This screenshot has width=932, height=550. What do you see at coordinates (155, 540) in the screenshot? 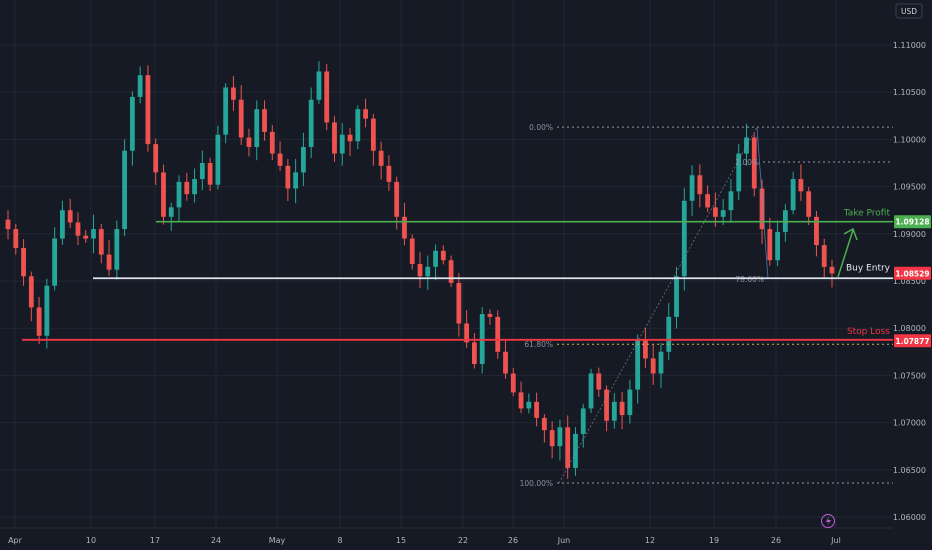
I see `x-tick-label: 17` at bounding box center [155, 540].